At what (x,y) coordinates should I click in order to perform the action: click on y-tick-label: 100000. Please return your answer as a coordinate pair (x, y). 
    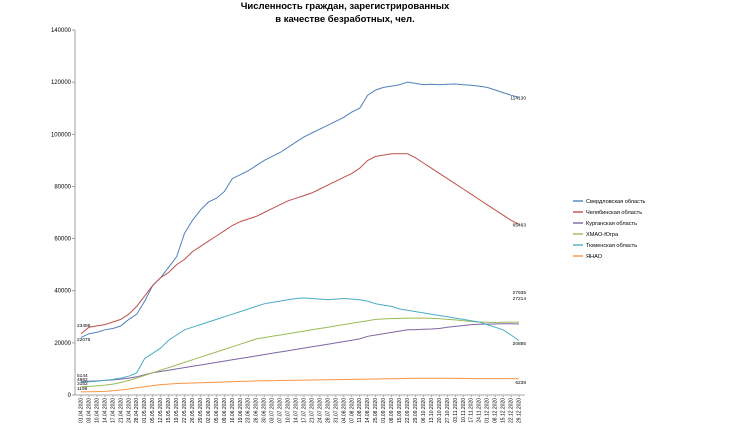
    Looking at the image, I should click on (61, 135).